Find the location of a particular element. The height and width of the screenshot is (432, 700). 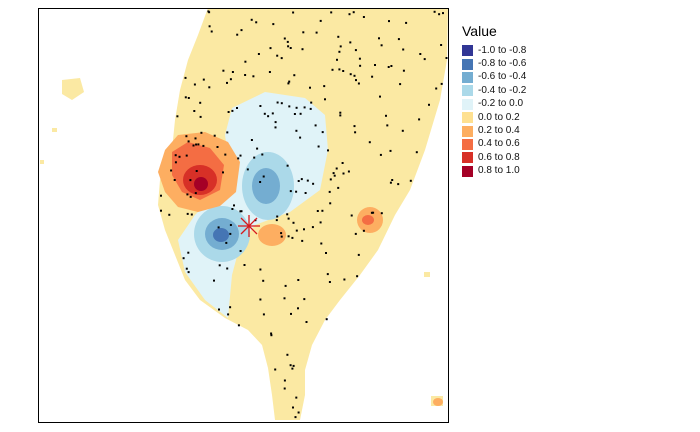

legend-item: -0.6 to -0.4 is located at coordinates (522, 77).